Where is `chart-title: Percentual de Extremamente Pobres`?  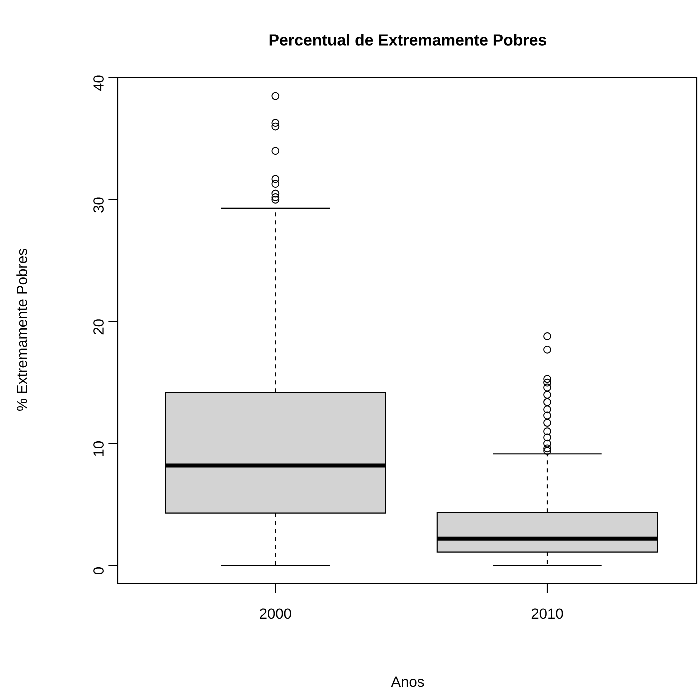
chart-title: Percentual de Extremamente Pobres is located at coordinates (408, 40).